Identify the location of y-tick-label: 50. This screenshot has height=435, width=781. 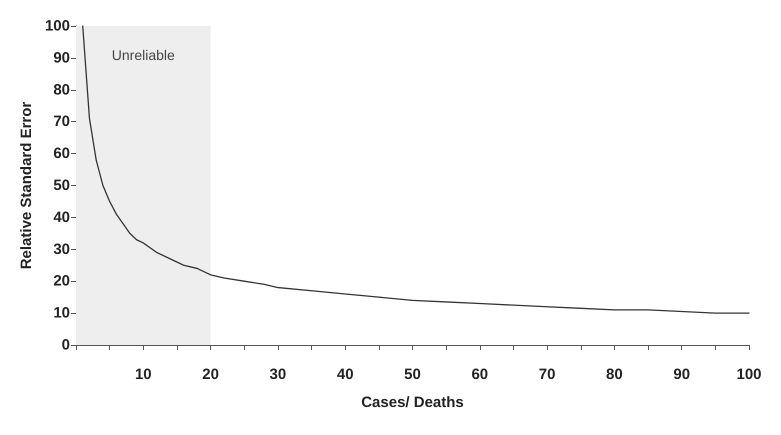
(61, 185).